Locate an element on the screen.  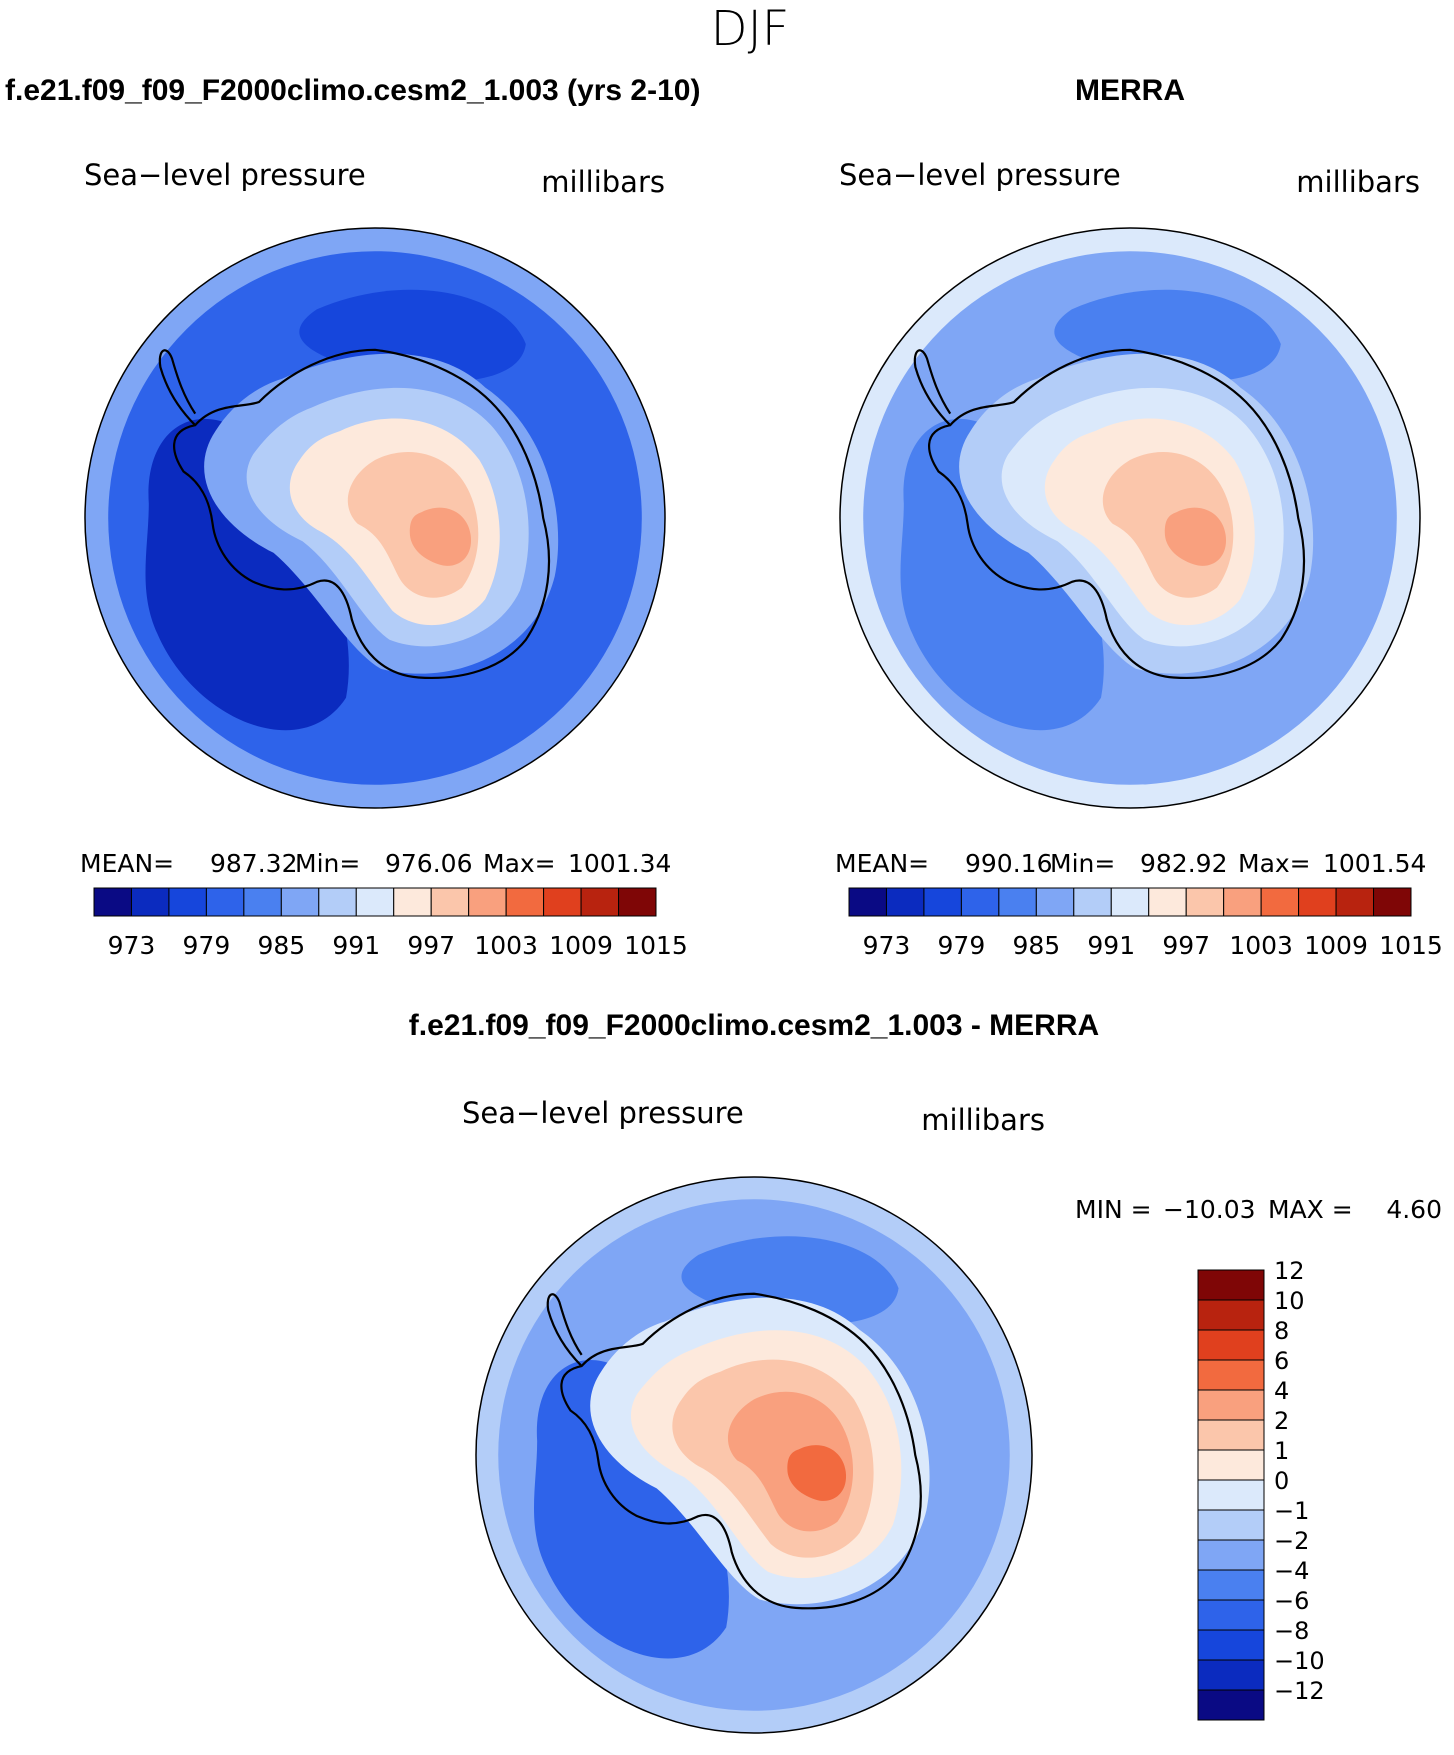
polar-map is located at coordinates (754, 1455).